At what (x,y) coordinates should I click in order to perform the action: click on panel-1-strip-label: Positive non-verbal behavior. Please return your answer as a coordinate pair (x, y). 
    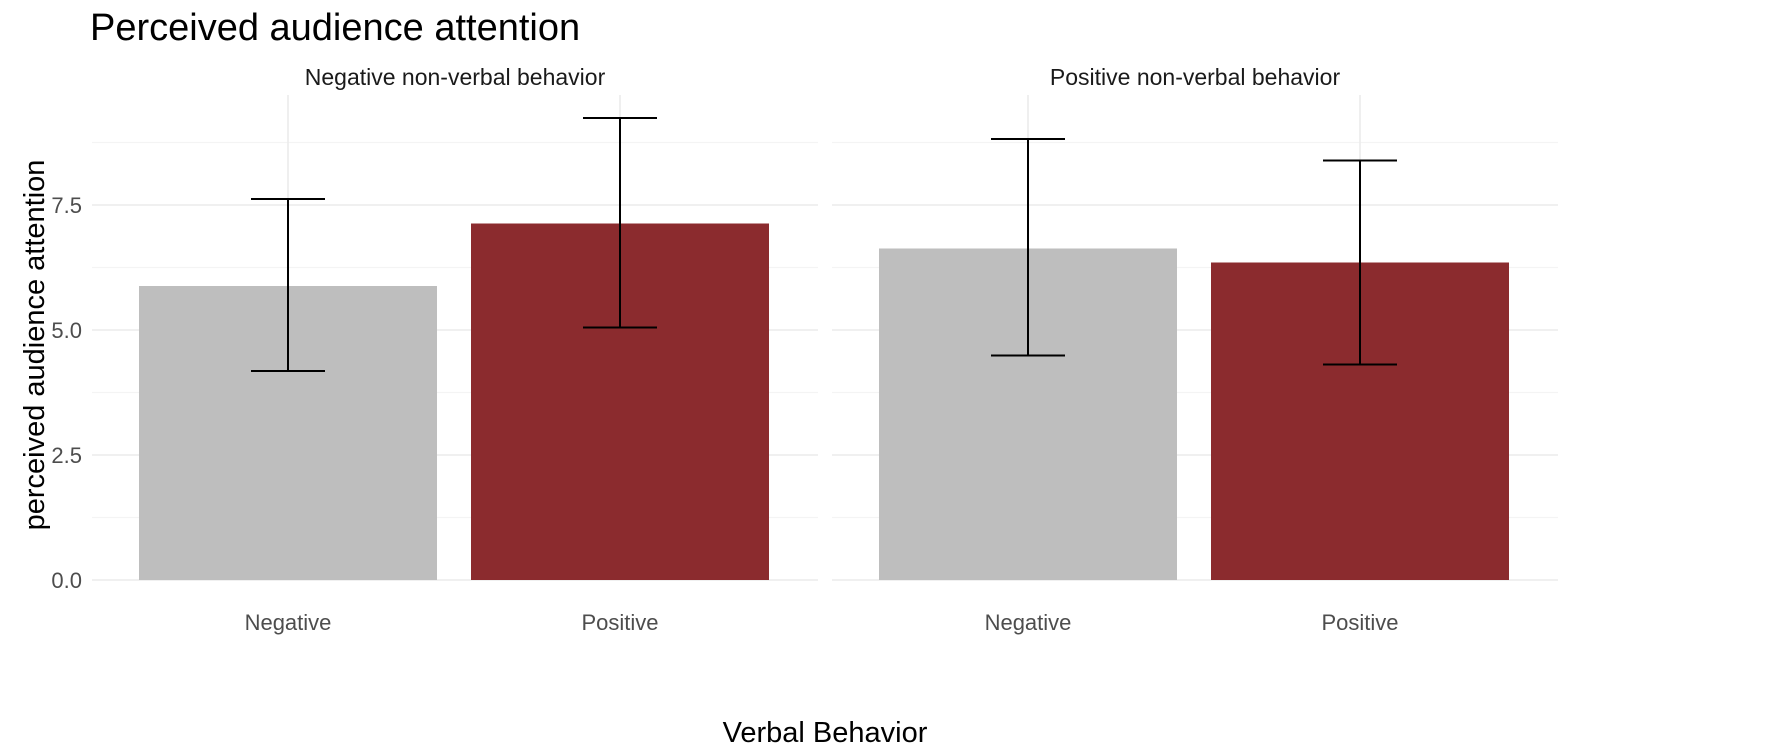
    Looking at the image, I should click on (1195, 77).